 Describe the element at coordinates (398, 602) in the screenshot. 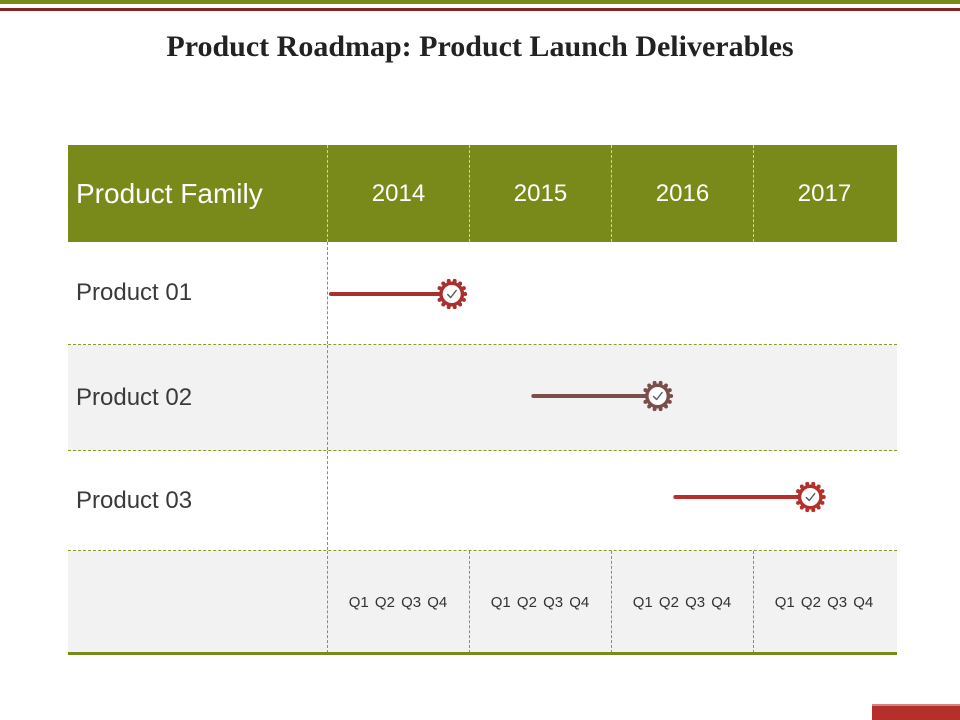

I see `quarters-2014: Q1 Q2 Q3 Q4` at that location.